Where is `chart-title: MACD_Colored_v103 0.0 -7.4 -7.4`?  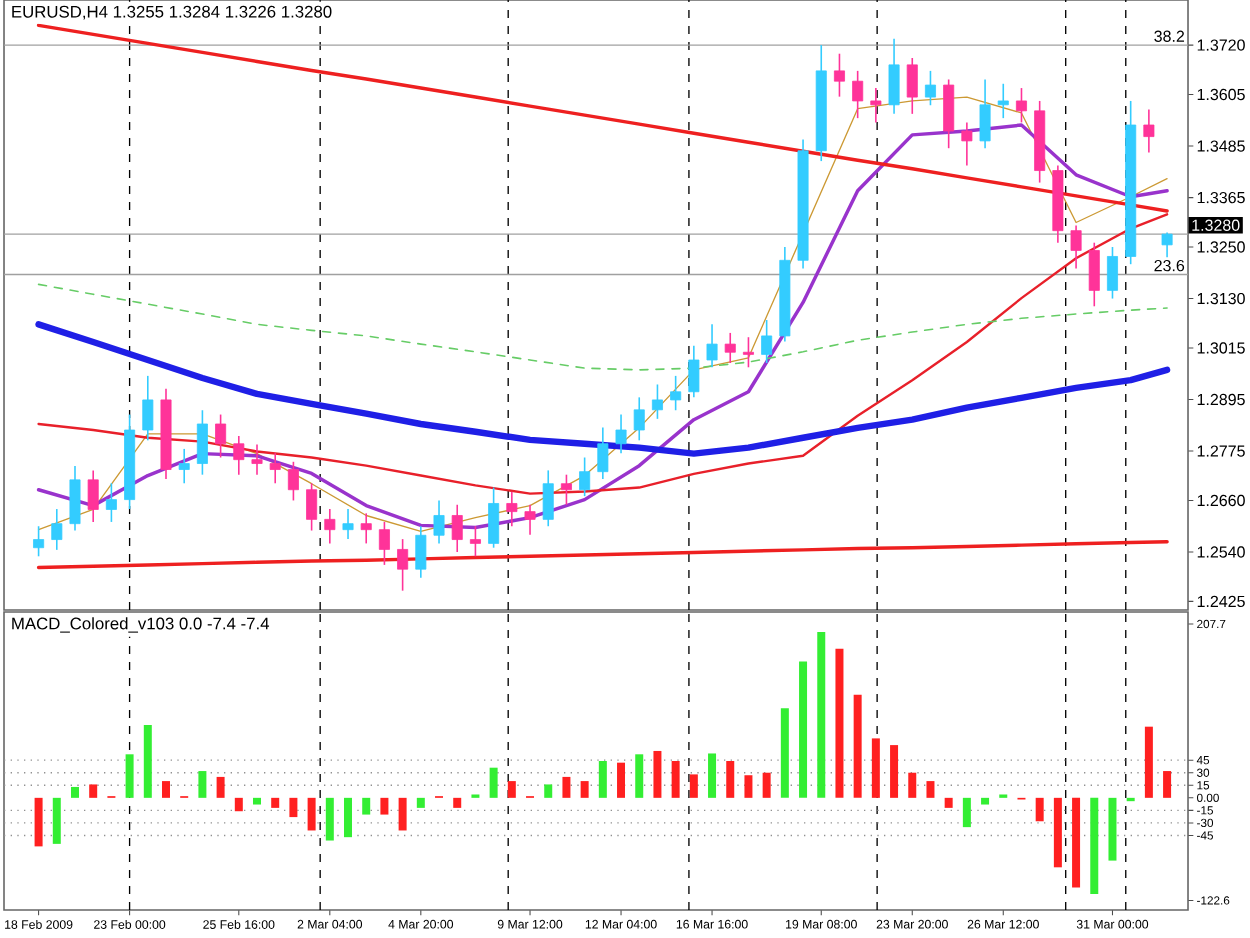 chart-title: MACD_Colored_v103 0.0 -7.4 -7.4 is located at coordinates (141, 625).